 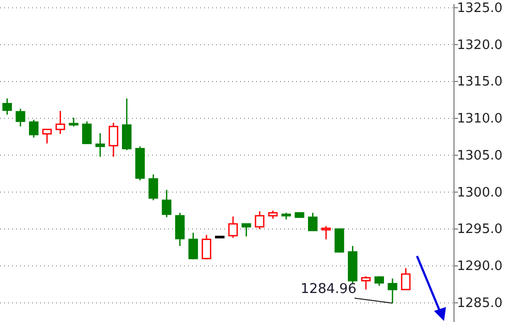 What do you see at coordinates (479, 266) in the screenshot?
I see `y-tick-label: 1290.0` at bounding box center [479, 266].